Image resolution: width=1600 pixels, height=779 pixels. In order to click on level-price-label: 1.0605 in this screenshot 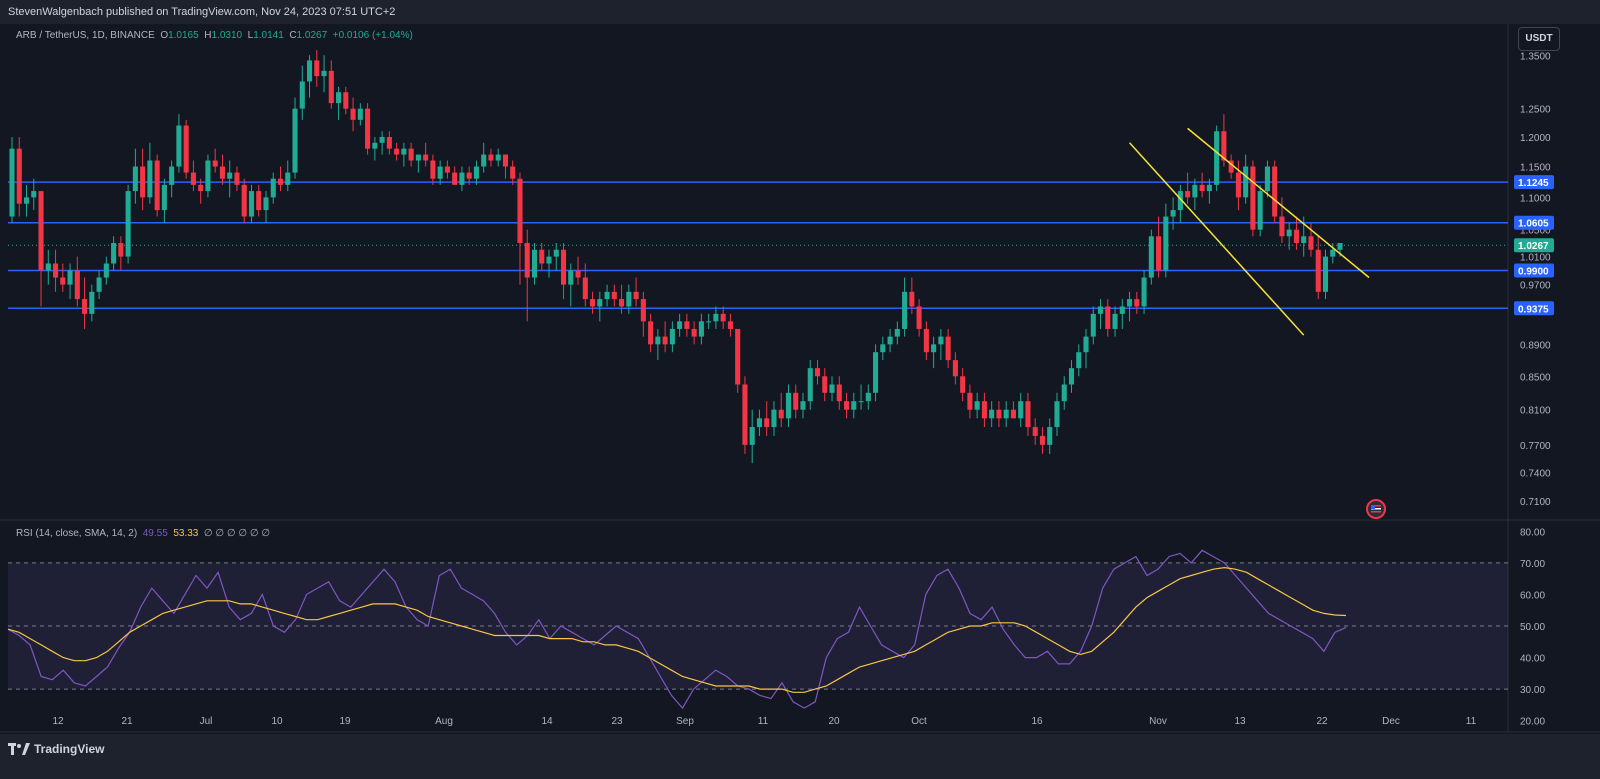, I will do `click(1533, 224)`.